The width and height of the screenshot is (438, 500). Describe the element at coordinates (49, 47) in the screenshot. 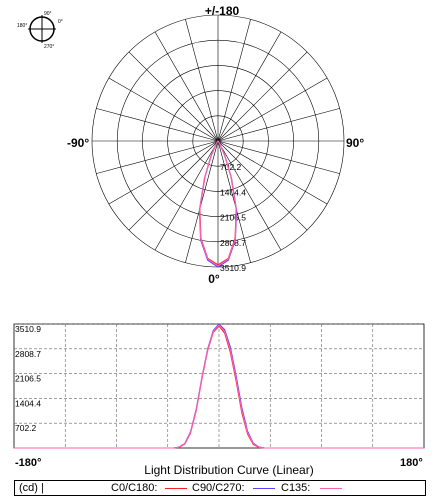

I see `inset-label-270: 270°` at that location.